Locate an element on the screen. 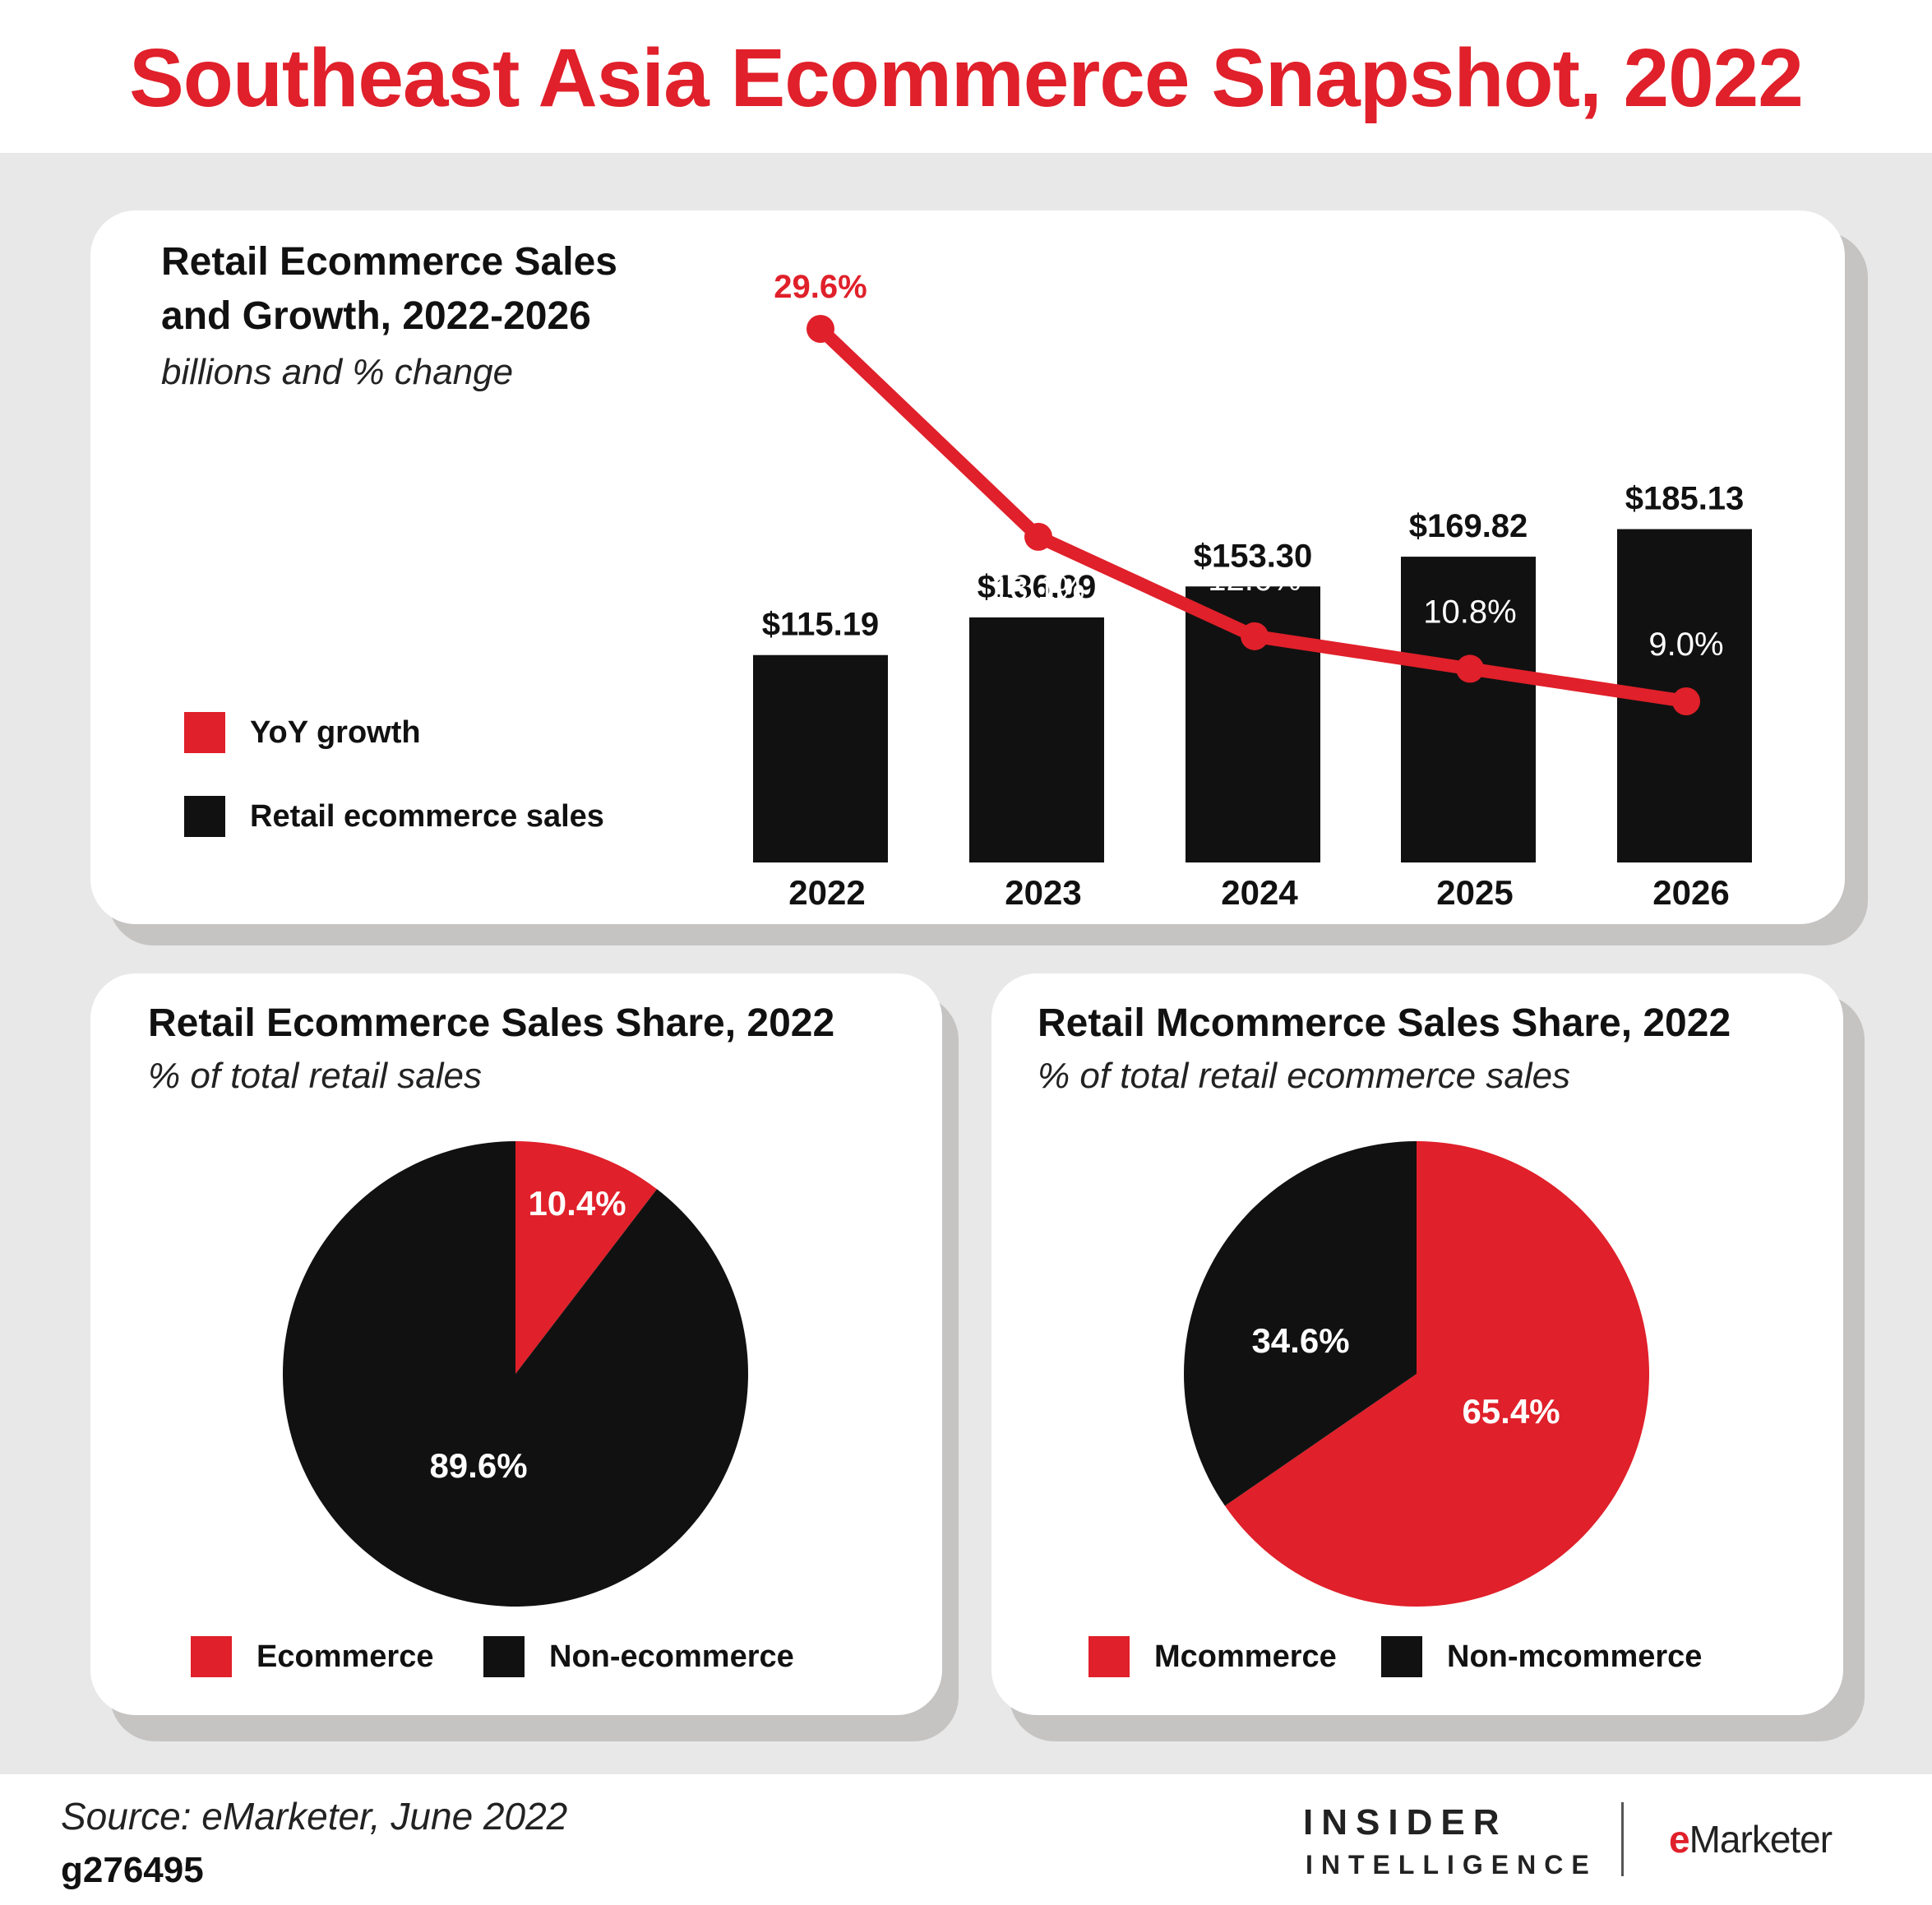 The image size is (1932, 1905). ecommerce-share-title: Retail Ecommerce Sales Share, 2022 is located at coordinates (491, 1023).